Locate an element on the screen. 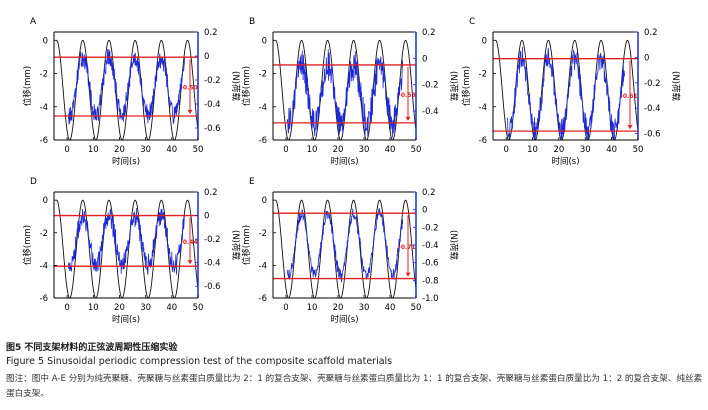  y2-tick-label: -1.0 is located at coordinates (430, 299).